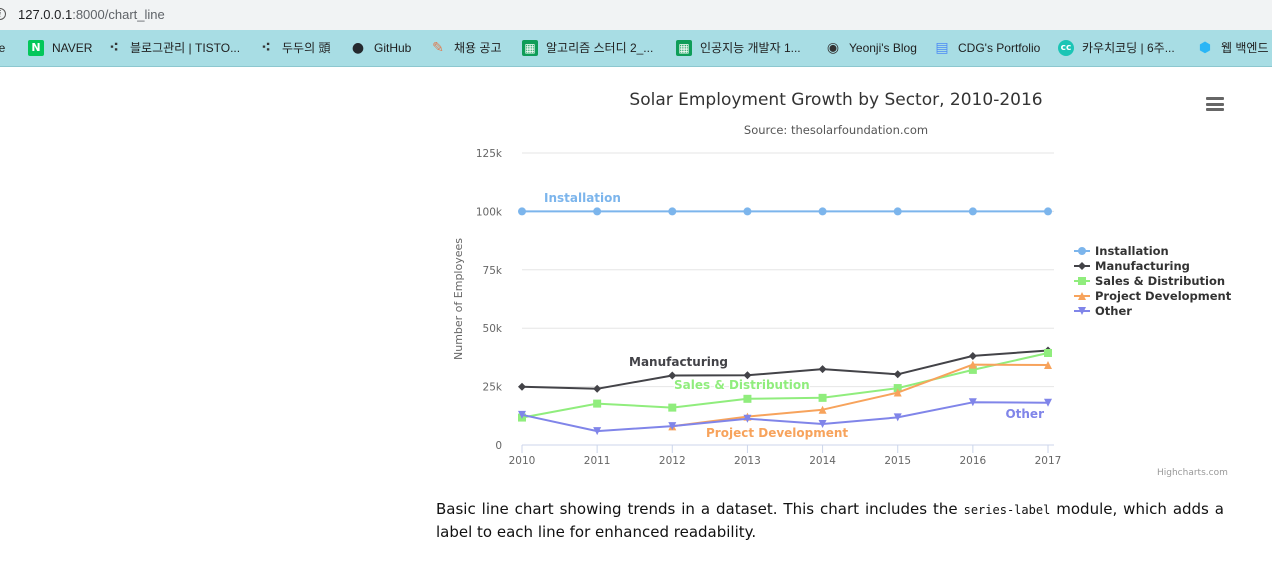 The image size is (1272, 577). What do you see at coordinates (833, 48) in the screenshot?
I see `globe-icon: ◉` at bounding box center [833, 48].